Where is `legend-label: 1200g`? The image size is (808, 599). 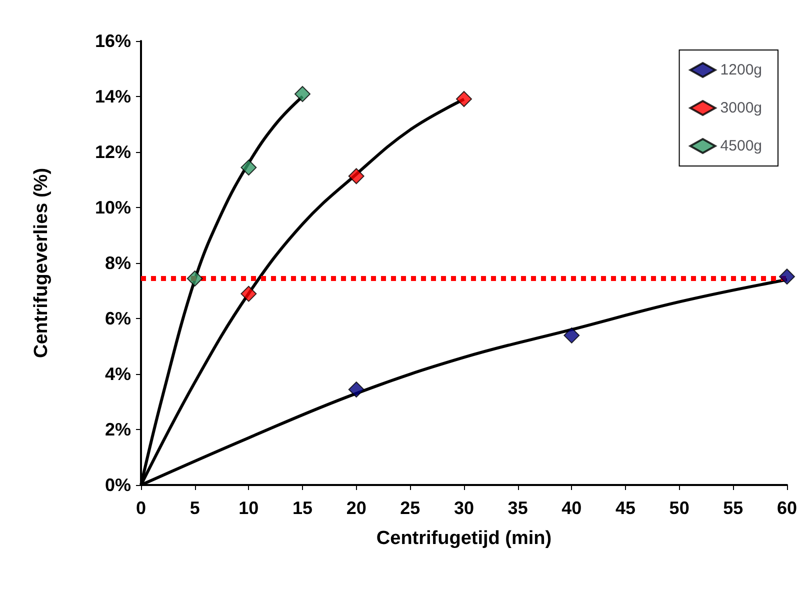 legend-label: 1200g is located at coordinates (741, 70).